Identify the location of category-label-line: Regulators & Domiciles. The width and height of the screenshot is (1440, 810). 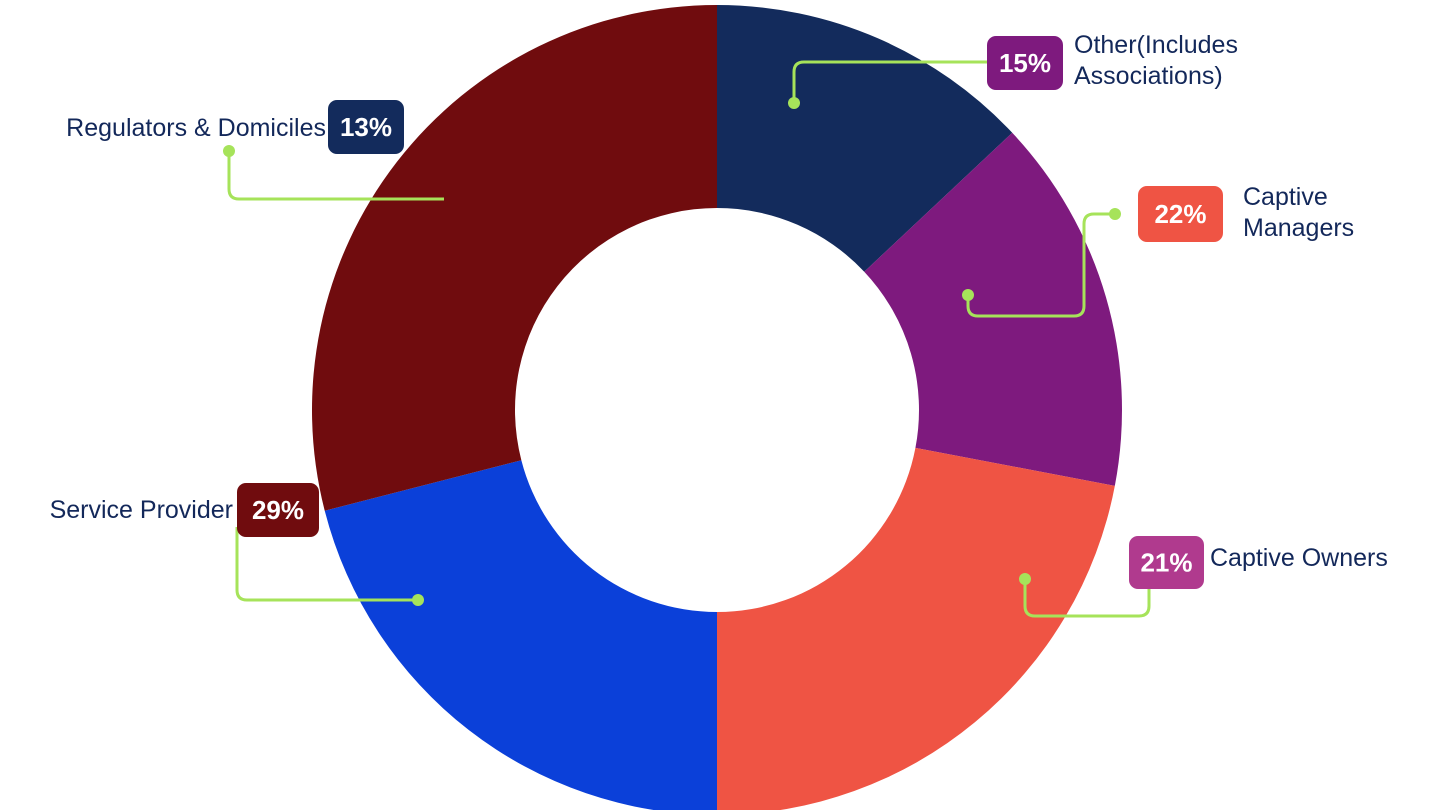
(196, 128).